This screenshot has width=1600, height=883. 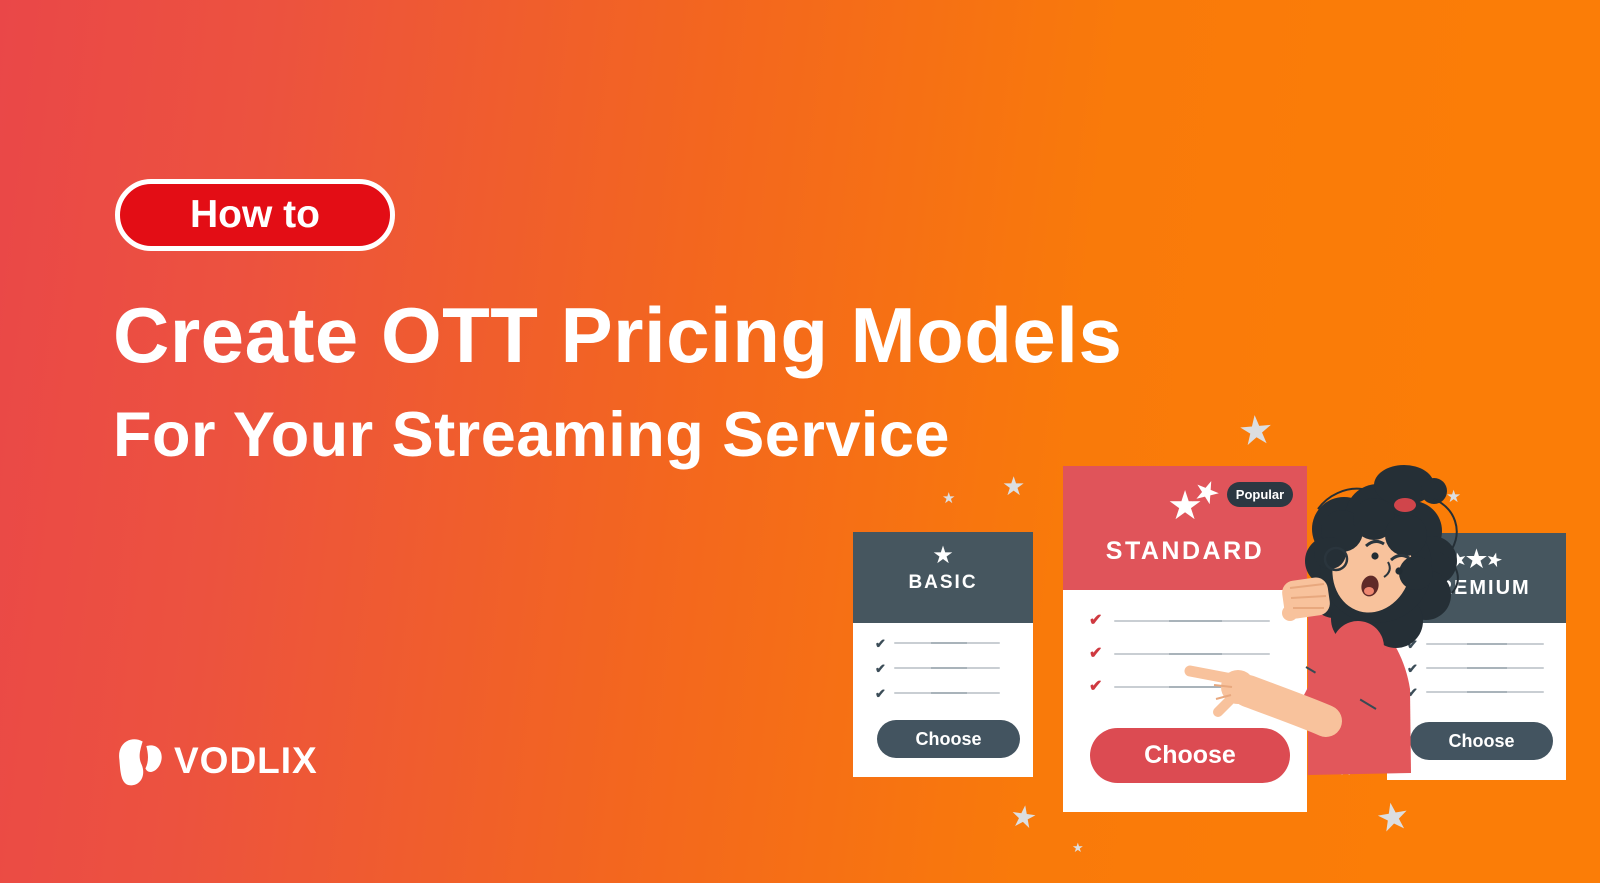 I want to click on star-icons: ★ ★ ★, so click(x=1476, y=558).